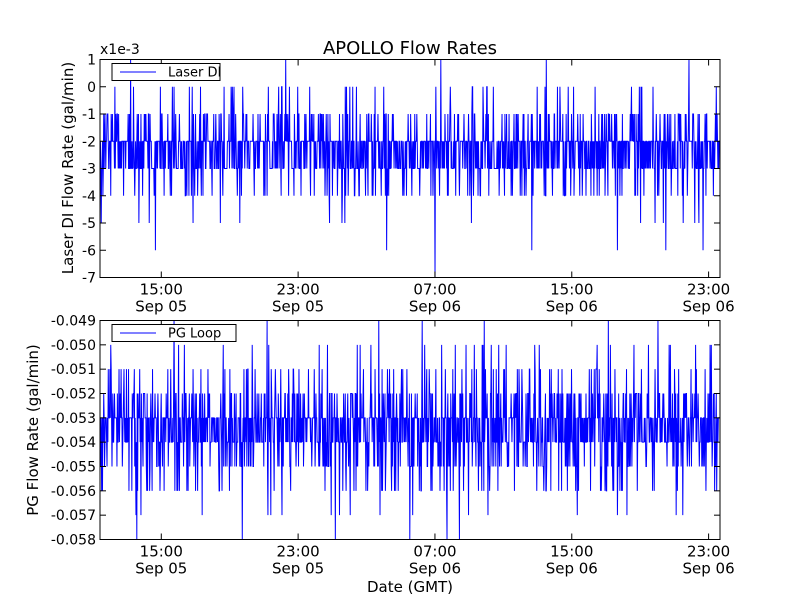  Describe the element at coordinates (89, 224) in the screenshot. I see `y-tick-label: -5` at that location.